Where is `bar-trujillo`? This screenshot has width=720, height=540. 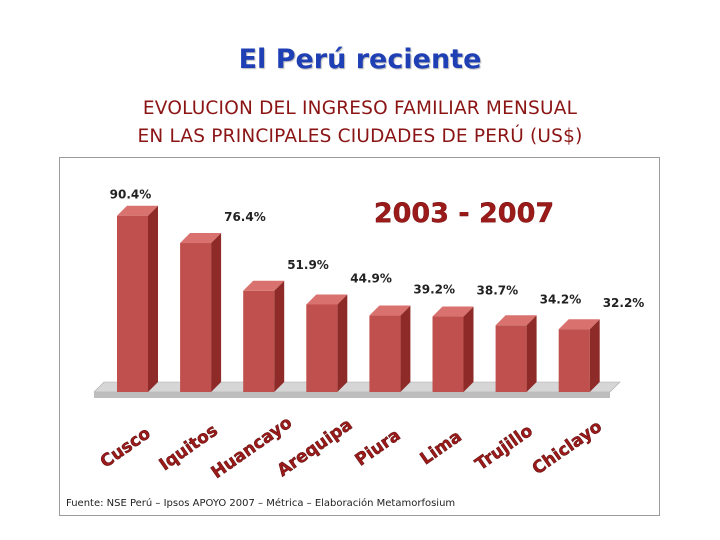
bar-trujillo is located at coordinates (516, 353).